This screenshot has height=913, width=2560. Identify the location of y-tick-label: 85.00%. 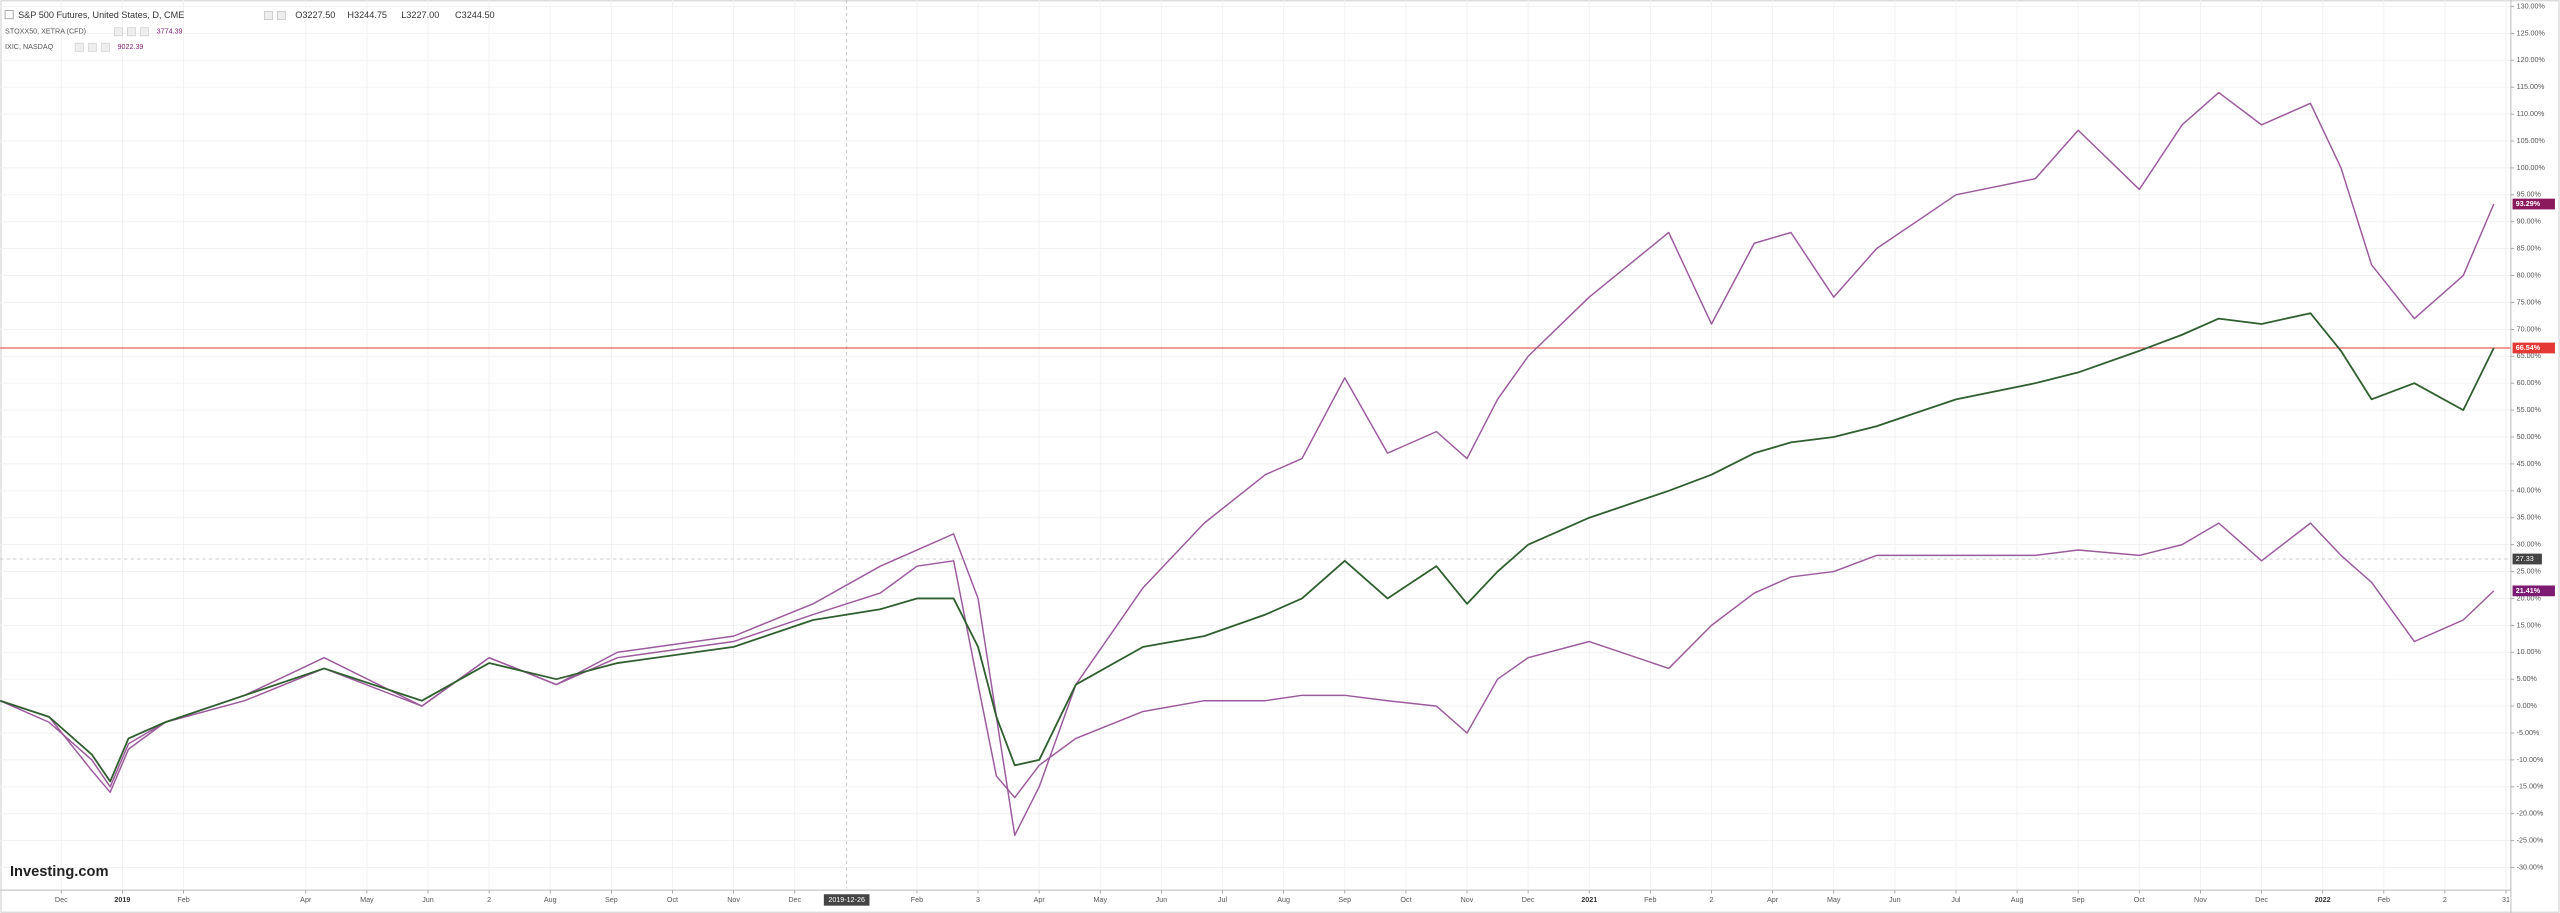
(2529, 249).